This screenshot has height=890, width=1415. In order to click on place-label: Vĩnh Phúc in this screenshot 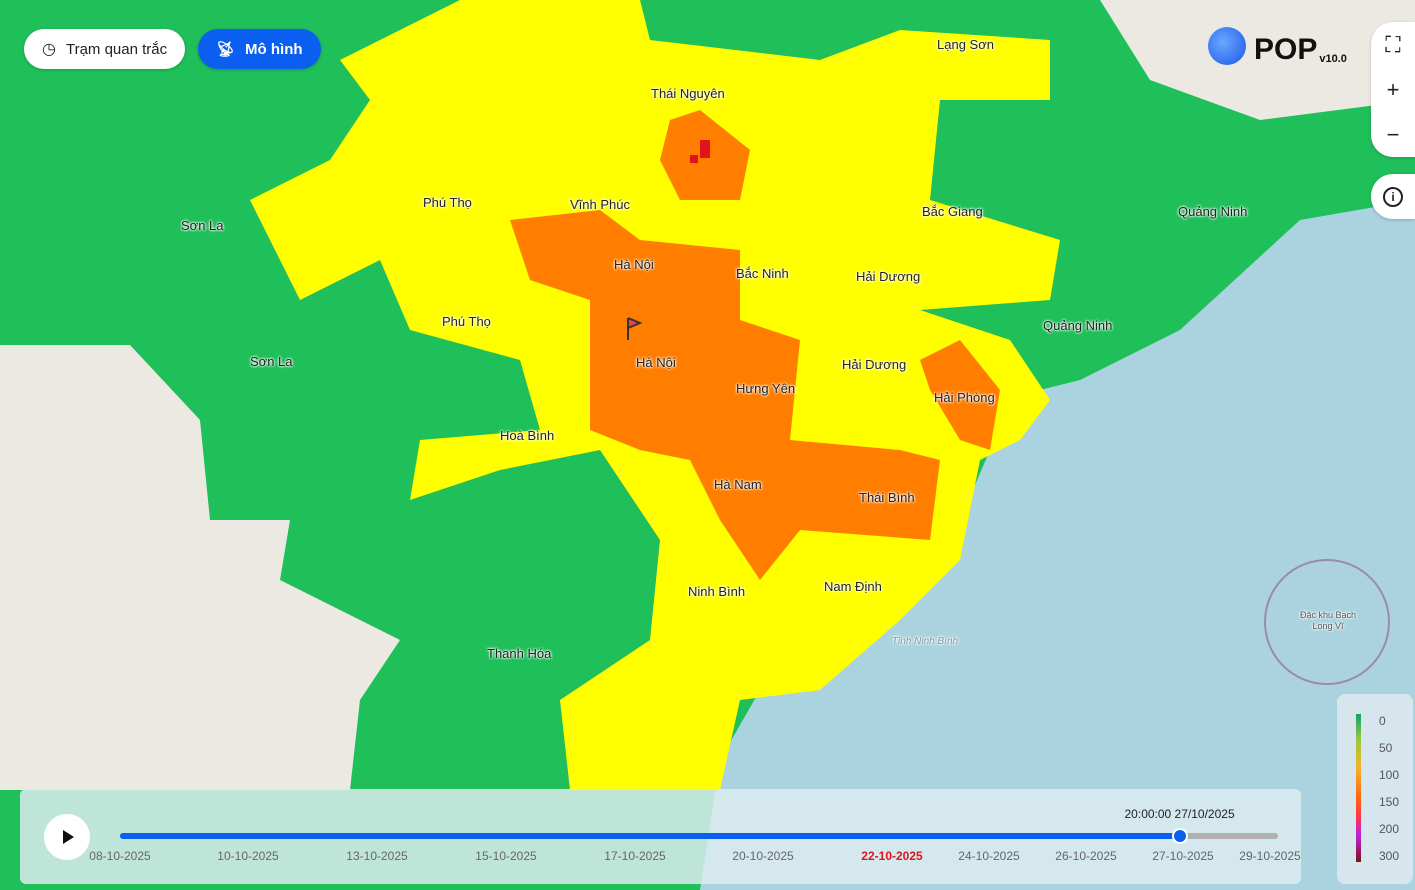, I will do `click(600, 204)`.